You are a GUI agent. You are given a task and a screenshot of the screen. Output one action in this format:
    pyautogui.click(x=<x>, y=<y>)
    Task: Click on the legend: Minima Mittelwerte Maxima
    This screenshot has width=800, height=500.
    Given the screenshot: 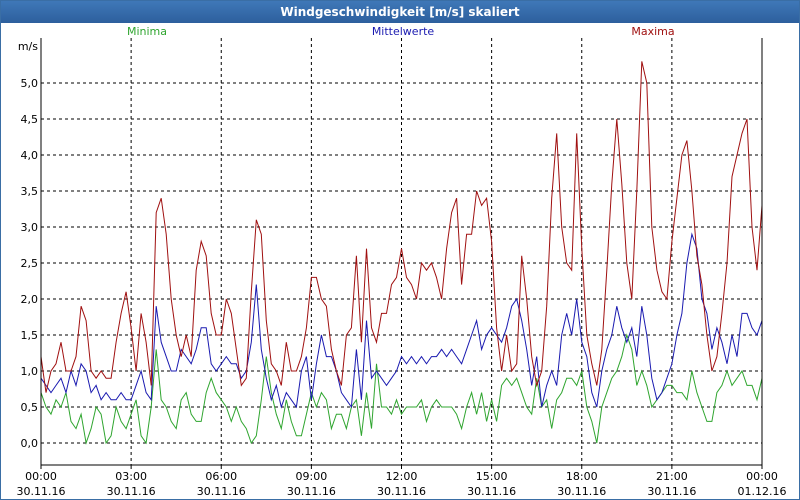 What is the action you would take?
    pyautogui.click(x=401, y=31)
    